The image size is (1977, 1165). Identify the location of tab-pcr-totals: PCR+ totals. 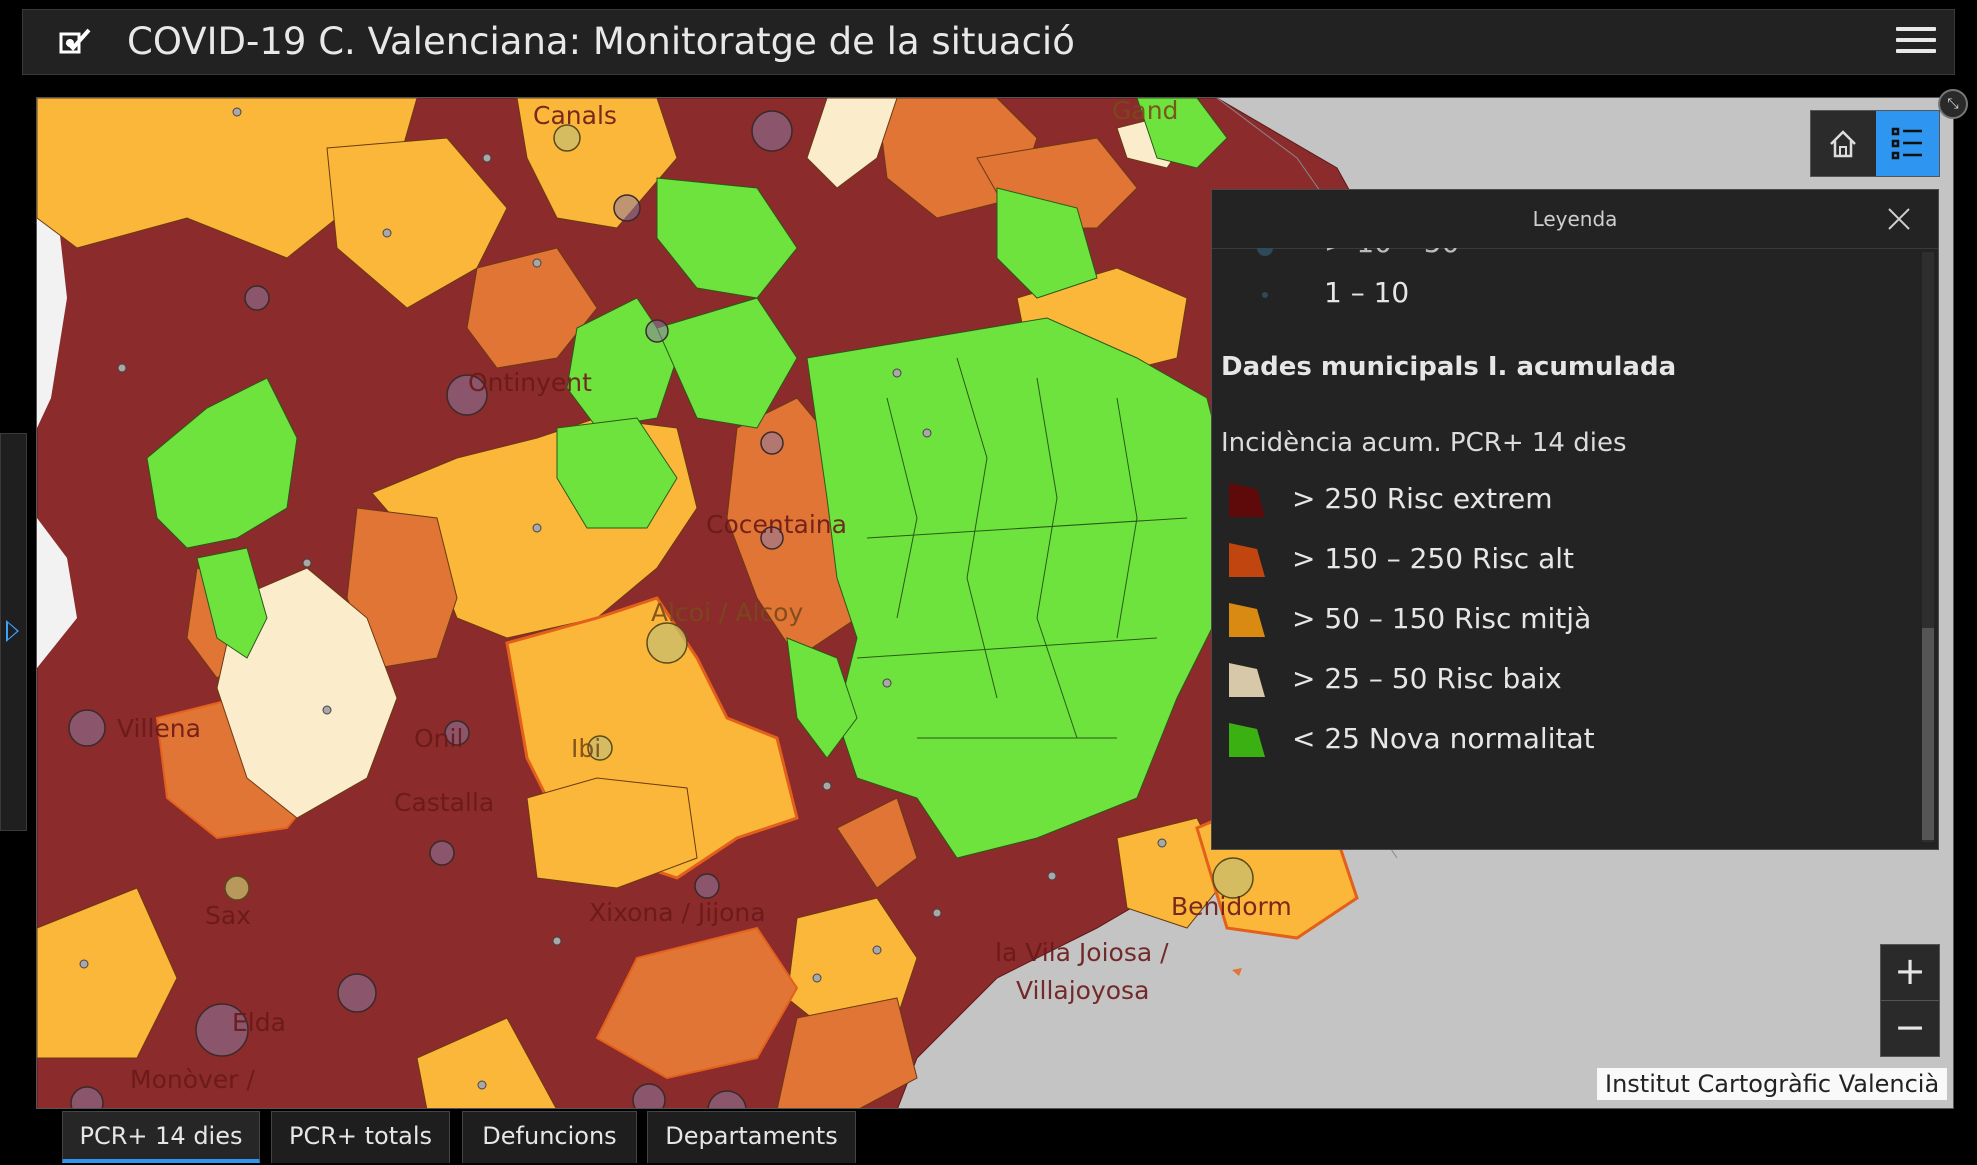
(360, 1137).